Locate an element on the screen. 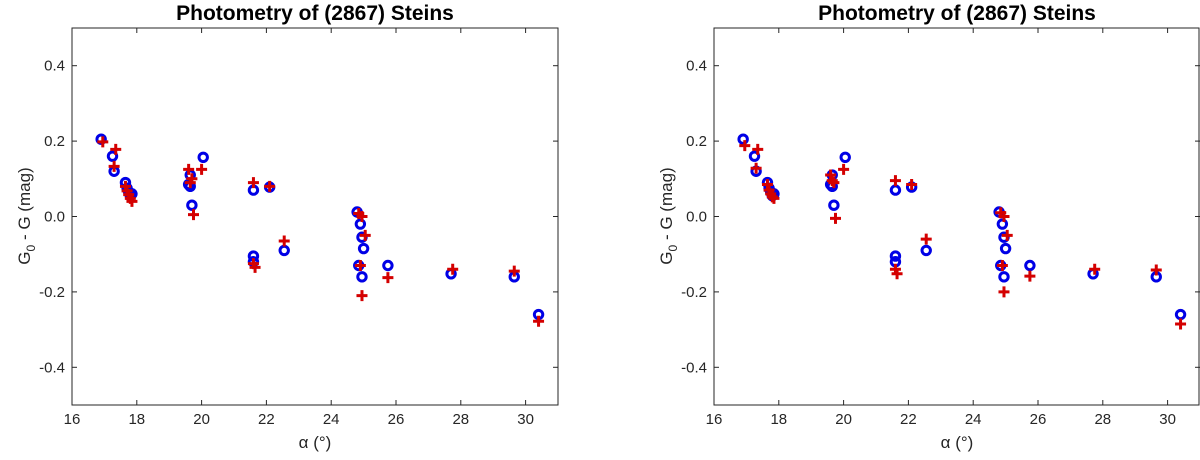  y-tick-label: 0.0 is located at coordinates (696, 217).